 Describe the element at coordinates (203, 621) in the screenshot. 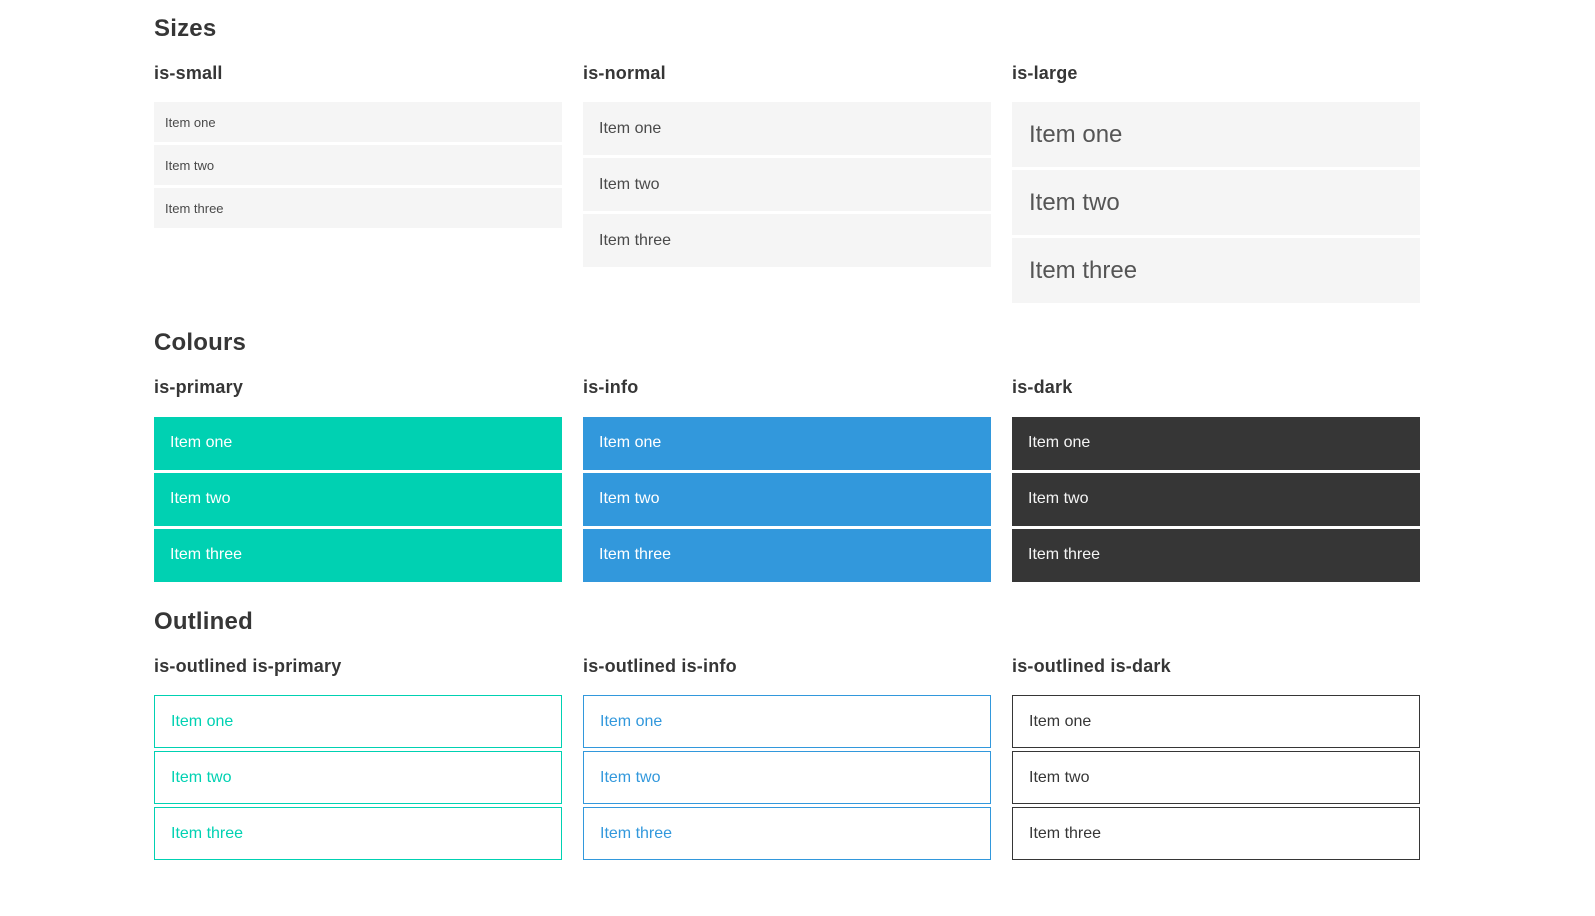

I see `section-title: Outlined` at that location.